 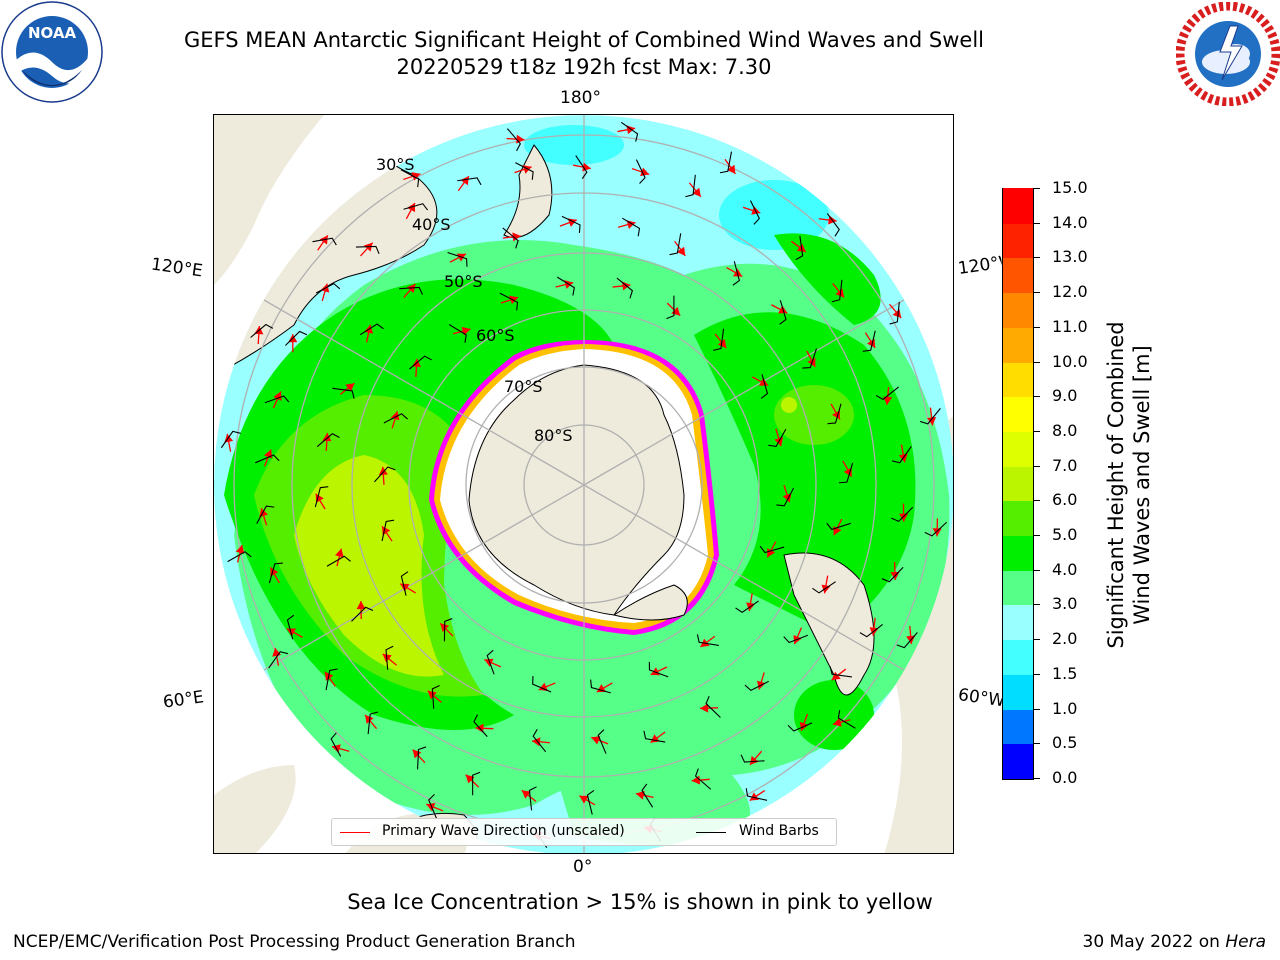 What do you see at coordinates (355, 832) in the screenshot?
I see `legend-wave-swatch` at bounding box center [355, 832].